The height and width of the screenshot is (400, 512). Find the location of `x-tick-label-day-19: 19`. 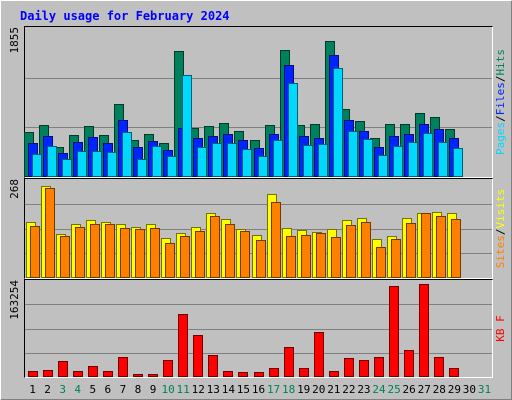

x-tick-label-day-19: 19 is located at coordinates (303, 389).